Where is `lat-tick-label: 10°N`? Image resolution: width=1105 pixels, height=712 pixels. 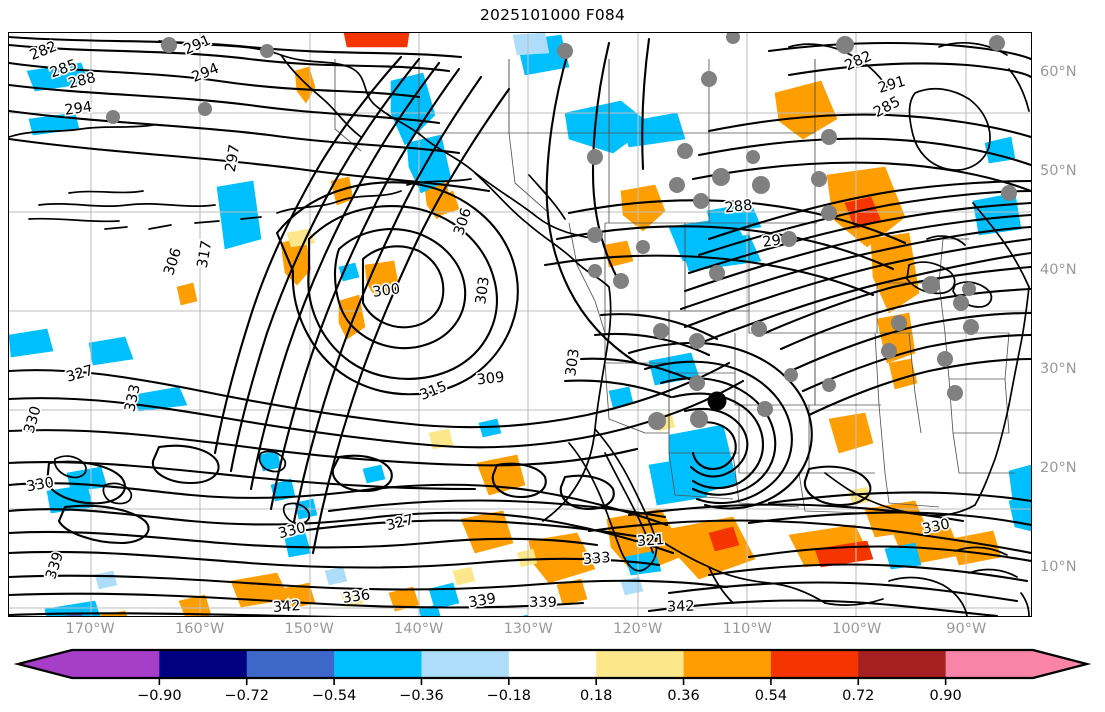
lat-tick-label: 10°N is located at coordinates (1058, 567).